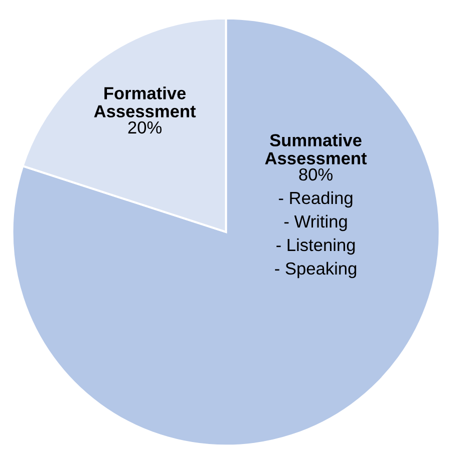  What do you see at coordinates (316, 149) in the screenshot?
I see `slice-label: Summative Assessment` at bounding box center [316, 149].